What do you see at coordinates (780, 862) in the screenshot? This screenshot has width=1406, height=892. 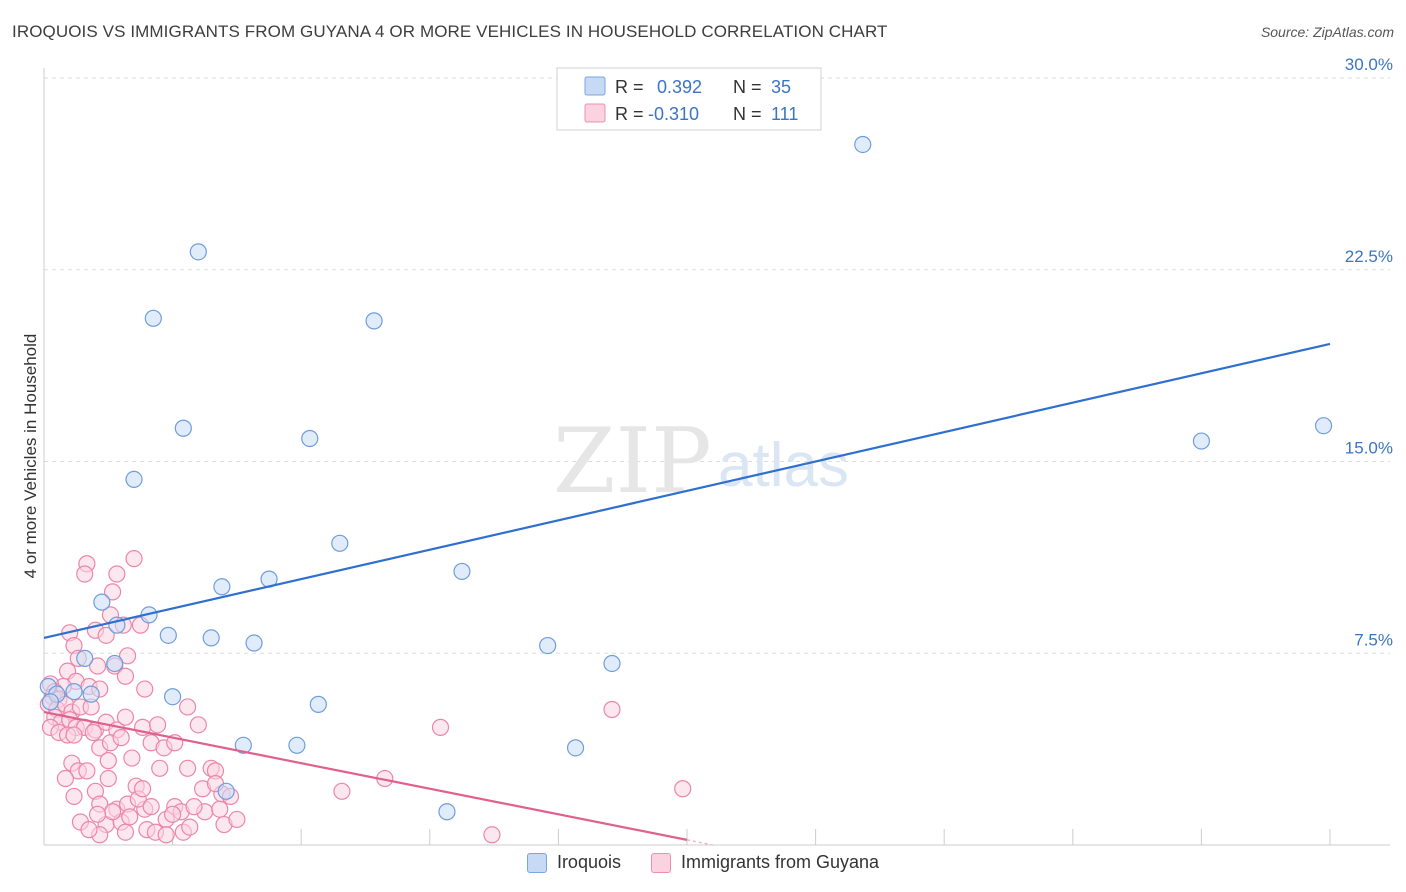 I see `legend-label-guyana: Immigrants from Guyana` at bounding box center [780, 862].